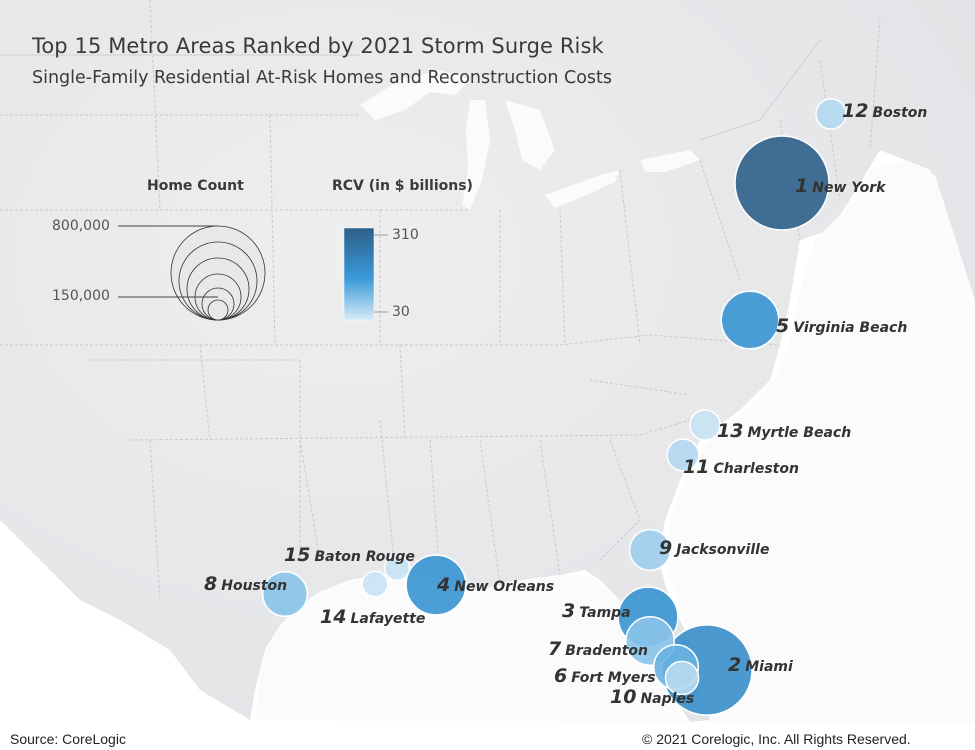 The height and width of the screenshot is (750, 975). What do you see at coordinates (195, 186) in the screenshot?
I see `size-legend-title: Home Count` at bounding box center [195, 186].